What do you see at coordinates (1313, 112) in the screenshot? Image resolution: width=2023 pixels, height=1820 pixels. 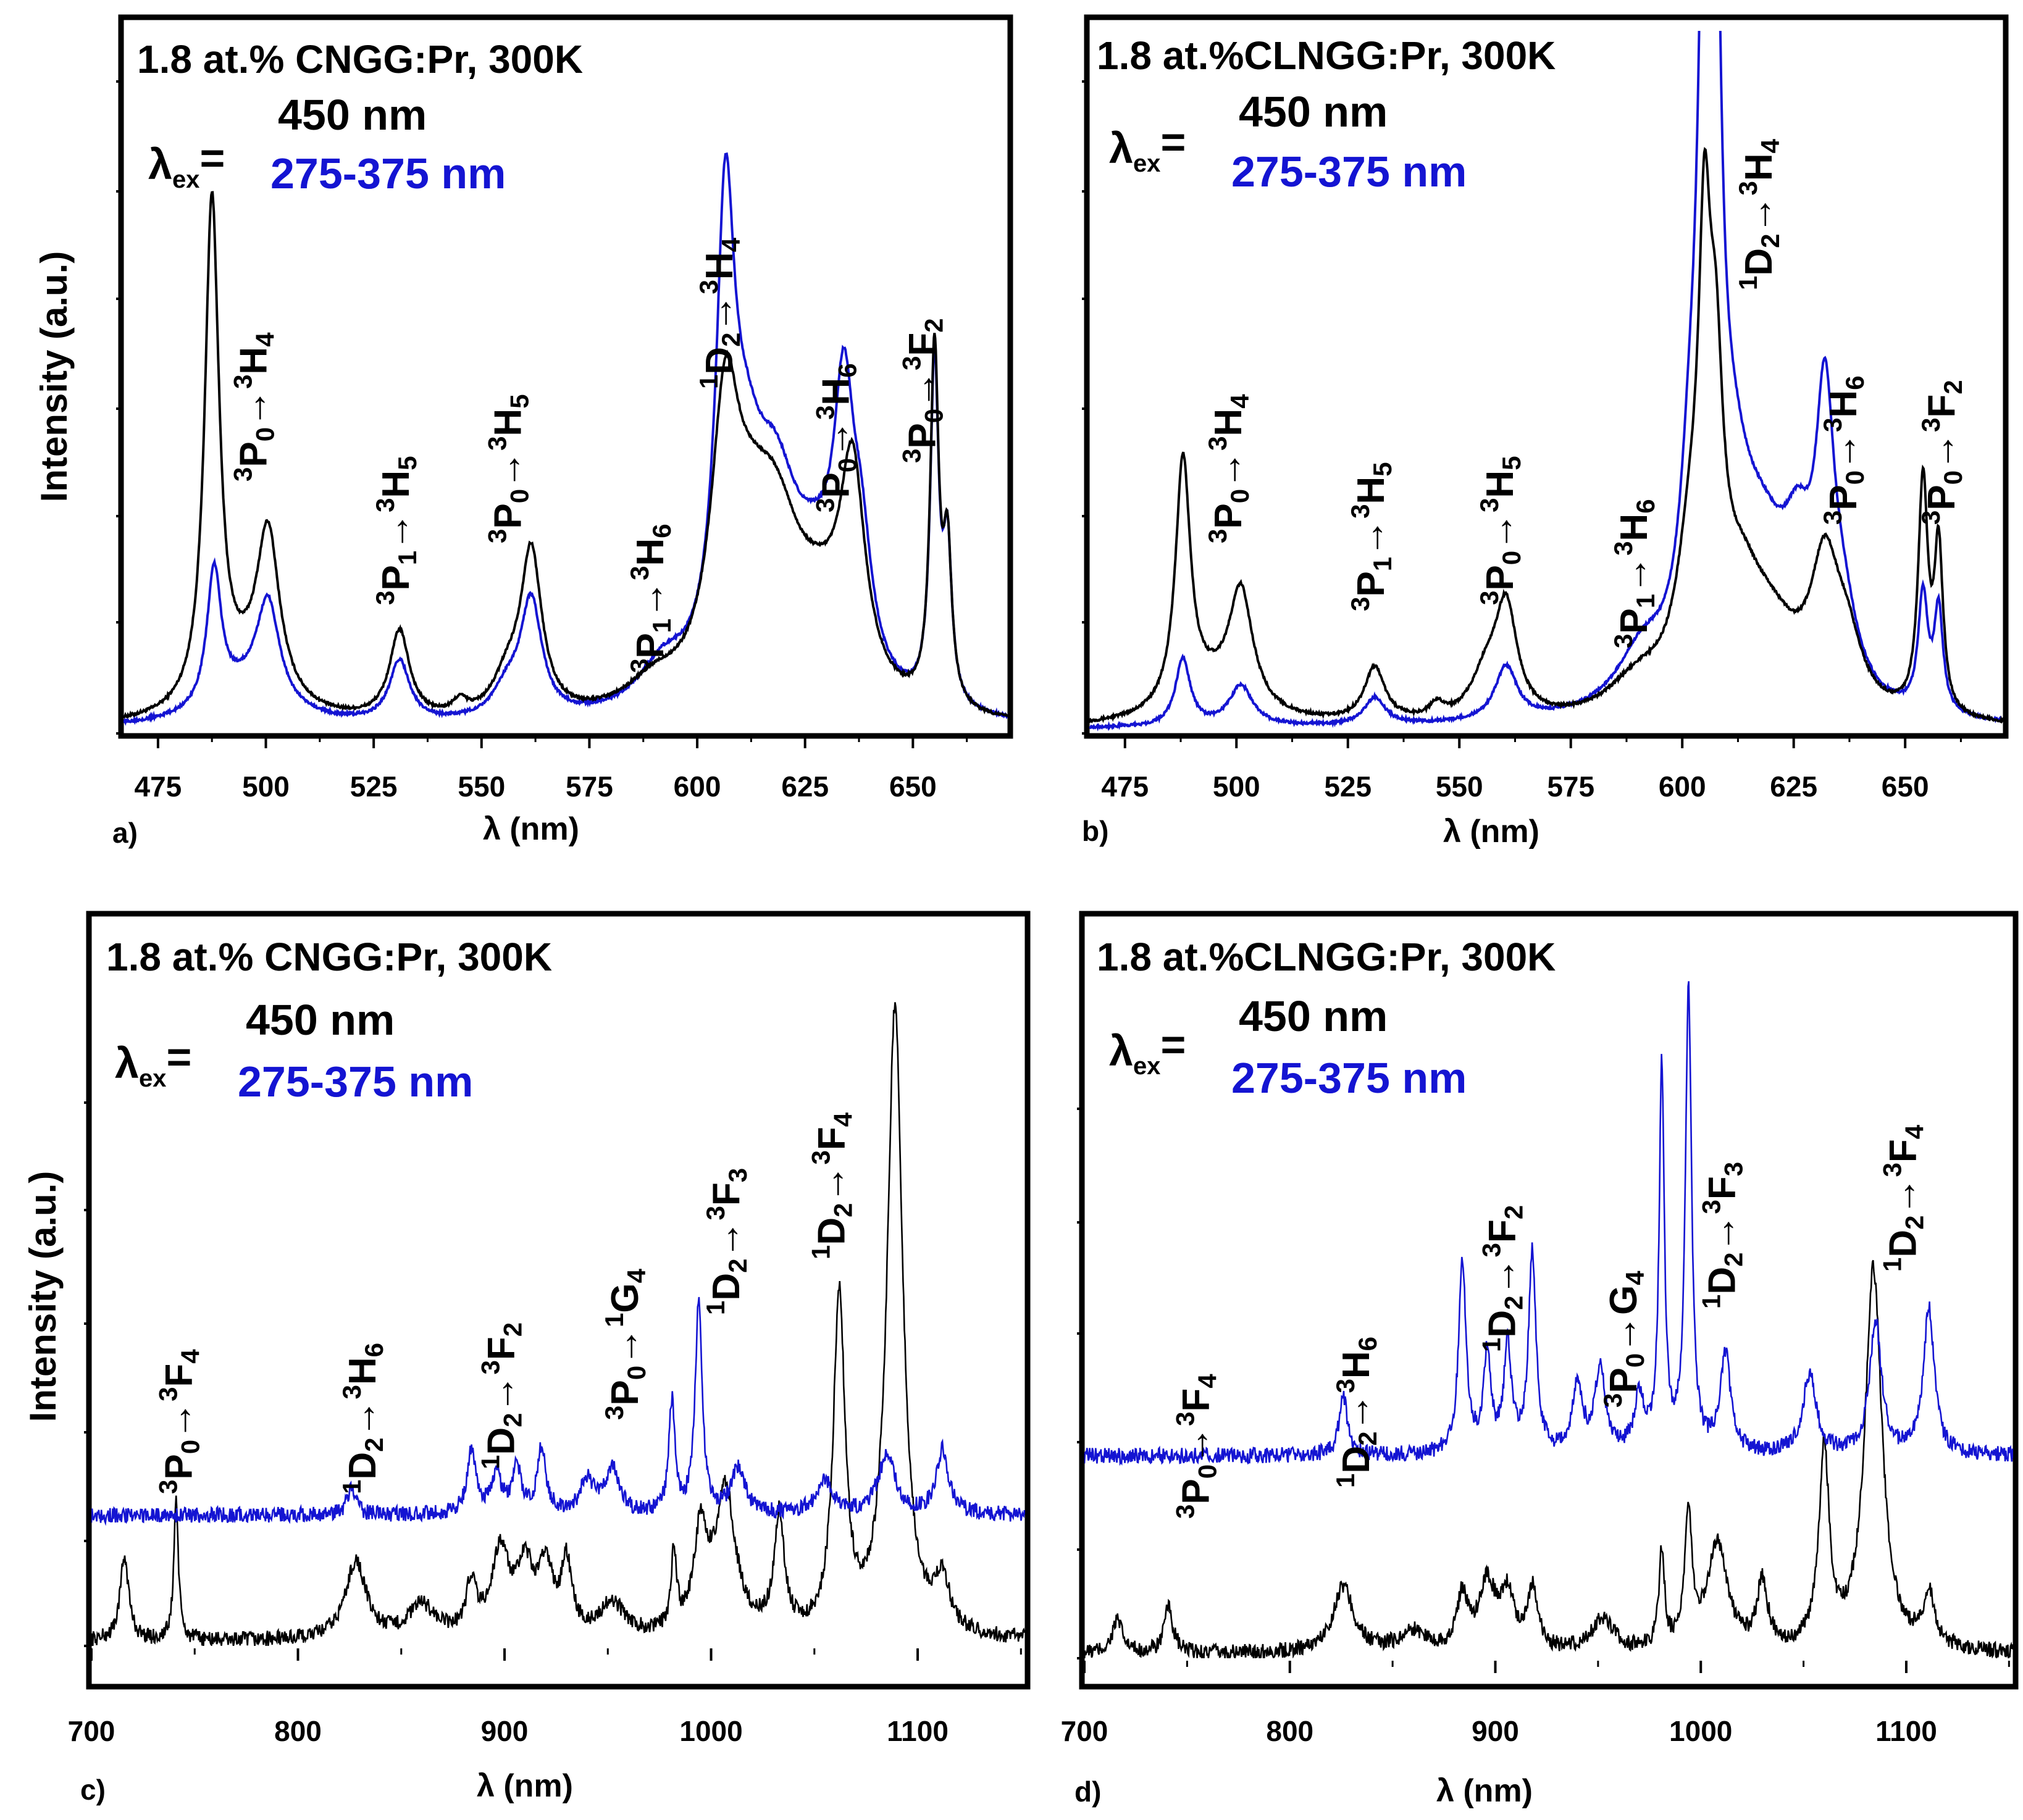 I see `panel-b-exc-450: 450 nm` at bounding box center [1313, 112].